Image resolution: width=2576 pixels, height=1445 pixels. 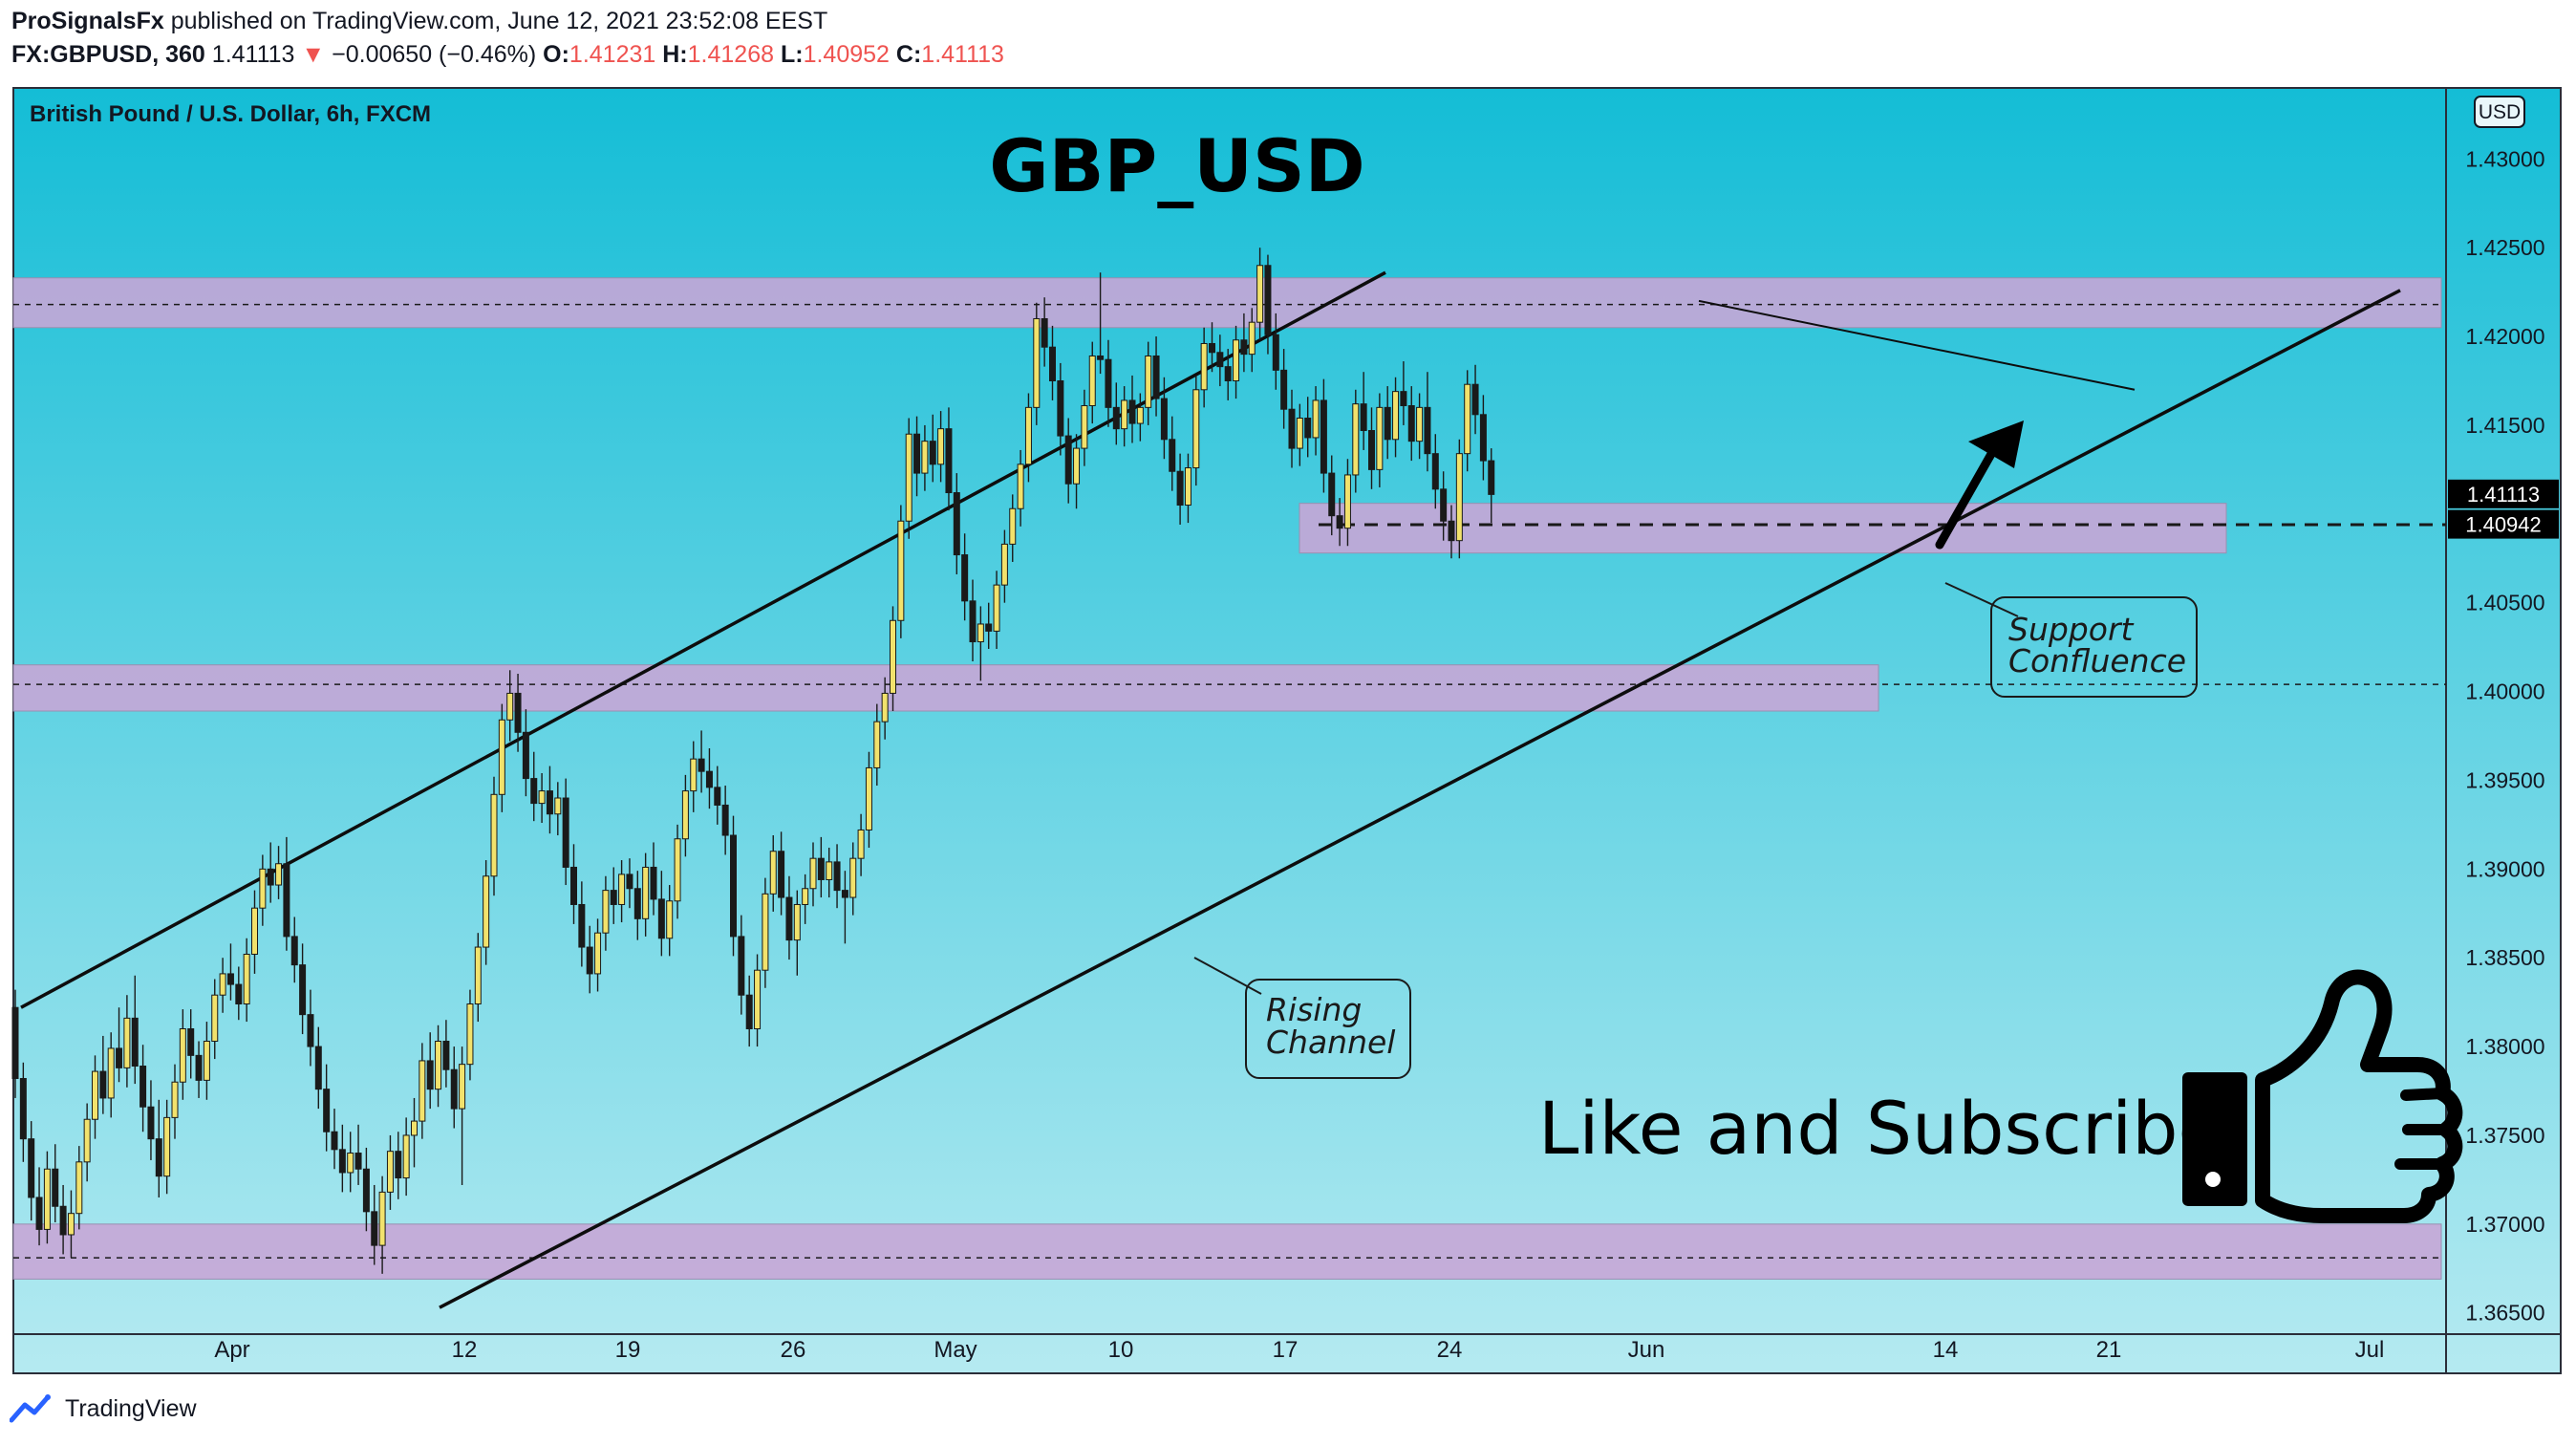 I want to click on currency-badge: USD, so click(x=2499, y=112).